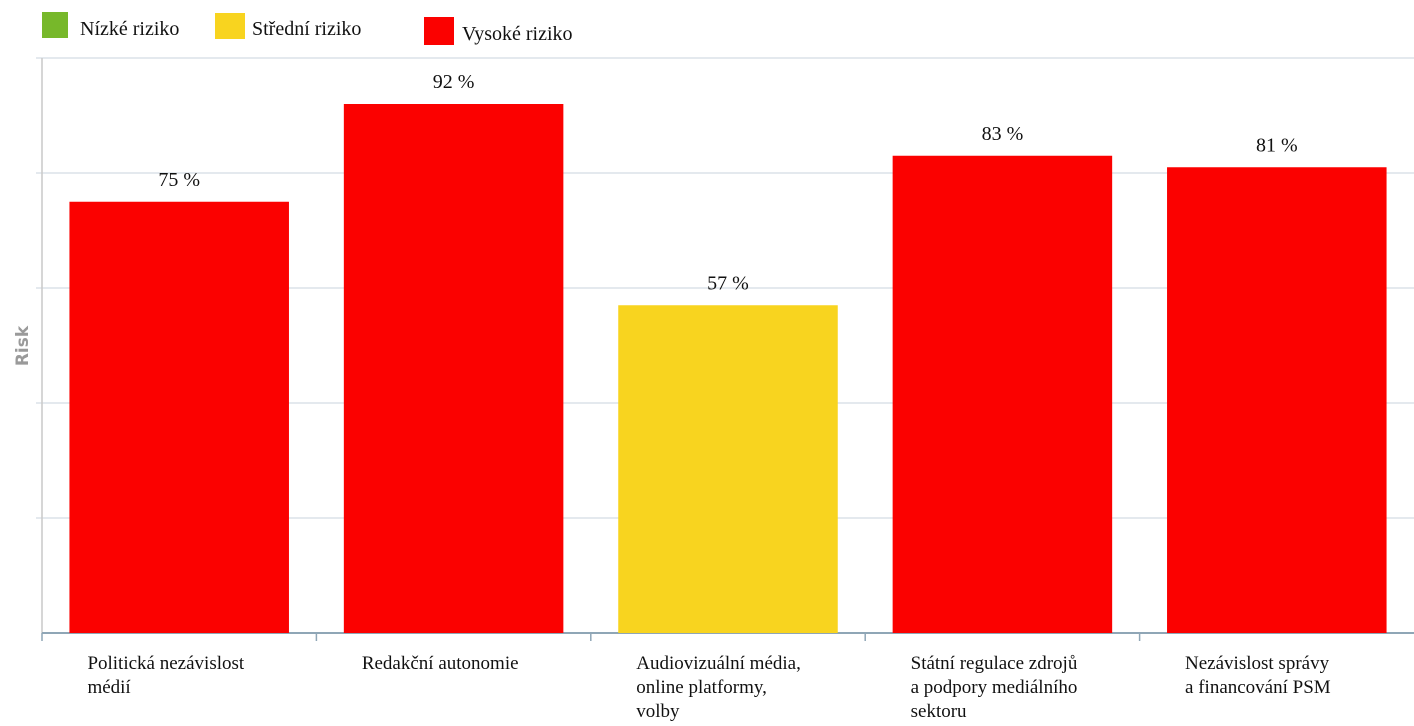 The height and width of the screenshot is (726, 1414). Describe the element at coordinates (454, 82) in the screenshot. I see `data-label: 92 %` at that location.